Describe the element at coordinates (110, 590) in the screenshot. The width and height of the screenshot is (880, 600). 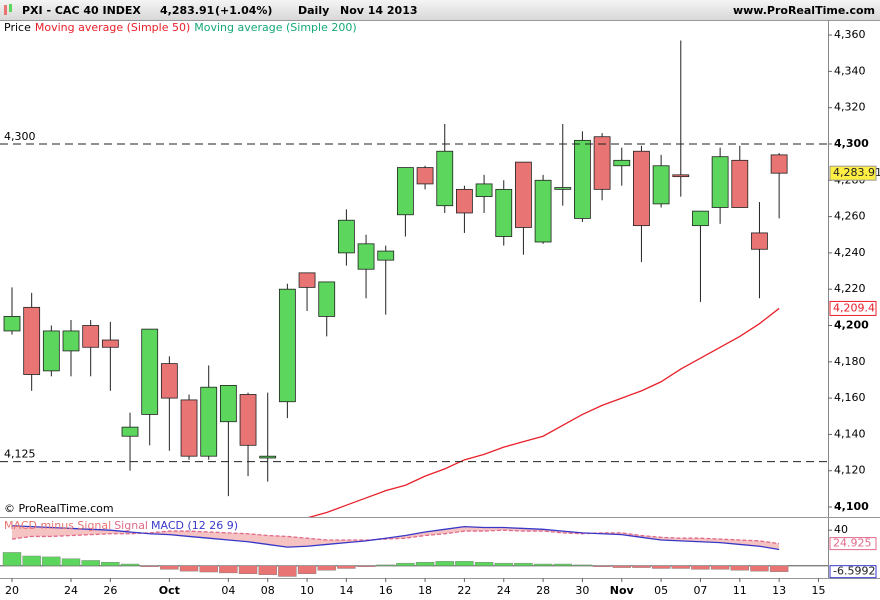
I see `x-tick-label: 26` at that location.